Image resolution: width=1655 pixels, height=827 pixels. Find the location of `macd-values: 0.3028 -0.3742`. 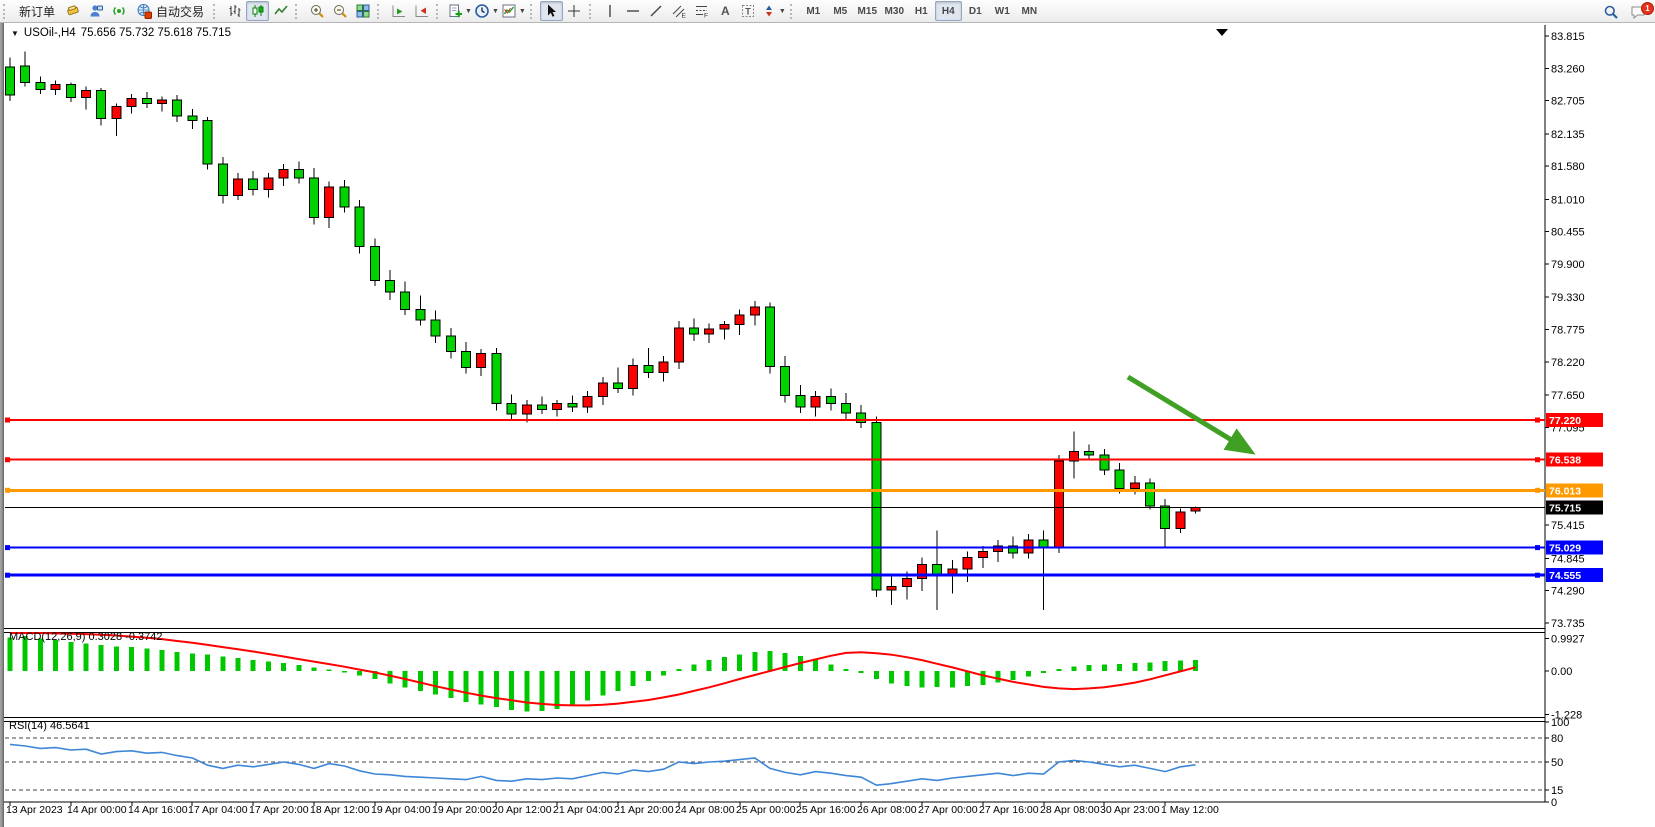

macd-values: 0.3028 -0.3742 is located at coordinates (125, 637).